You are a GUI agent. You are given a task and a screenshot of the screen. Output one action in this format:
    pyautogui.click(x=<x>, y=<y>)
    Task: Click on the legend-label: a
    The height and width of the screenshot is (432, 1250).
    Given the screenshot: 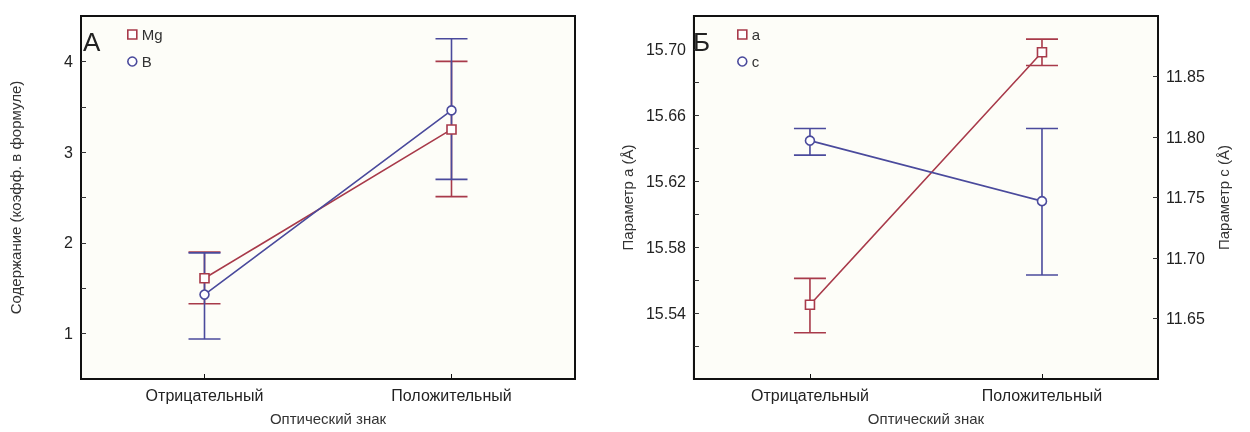 What is the action you would take?
    pyautogui.click(x=756, y=34)
    